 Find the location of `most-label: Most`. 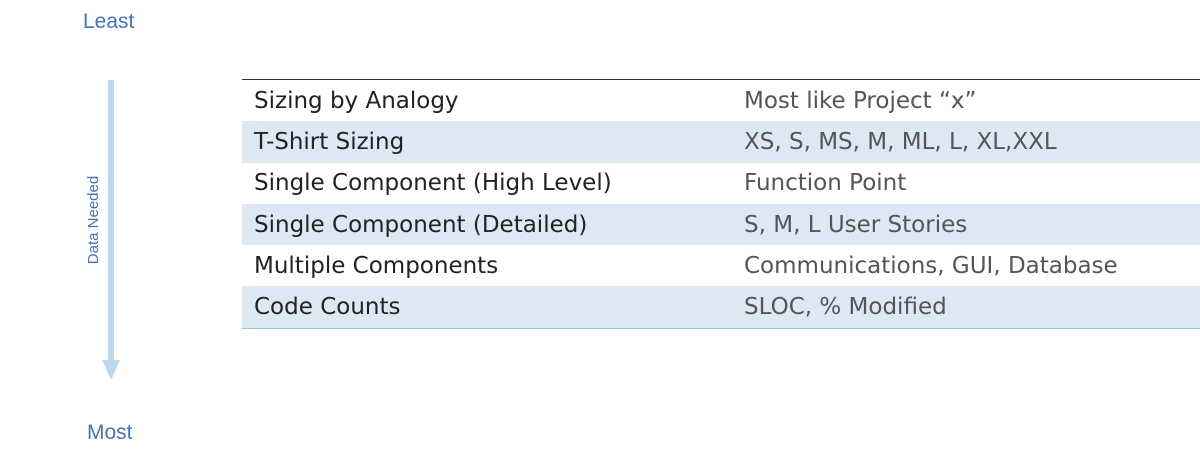

most-label: Most is located at coordinates (110, 432).